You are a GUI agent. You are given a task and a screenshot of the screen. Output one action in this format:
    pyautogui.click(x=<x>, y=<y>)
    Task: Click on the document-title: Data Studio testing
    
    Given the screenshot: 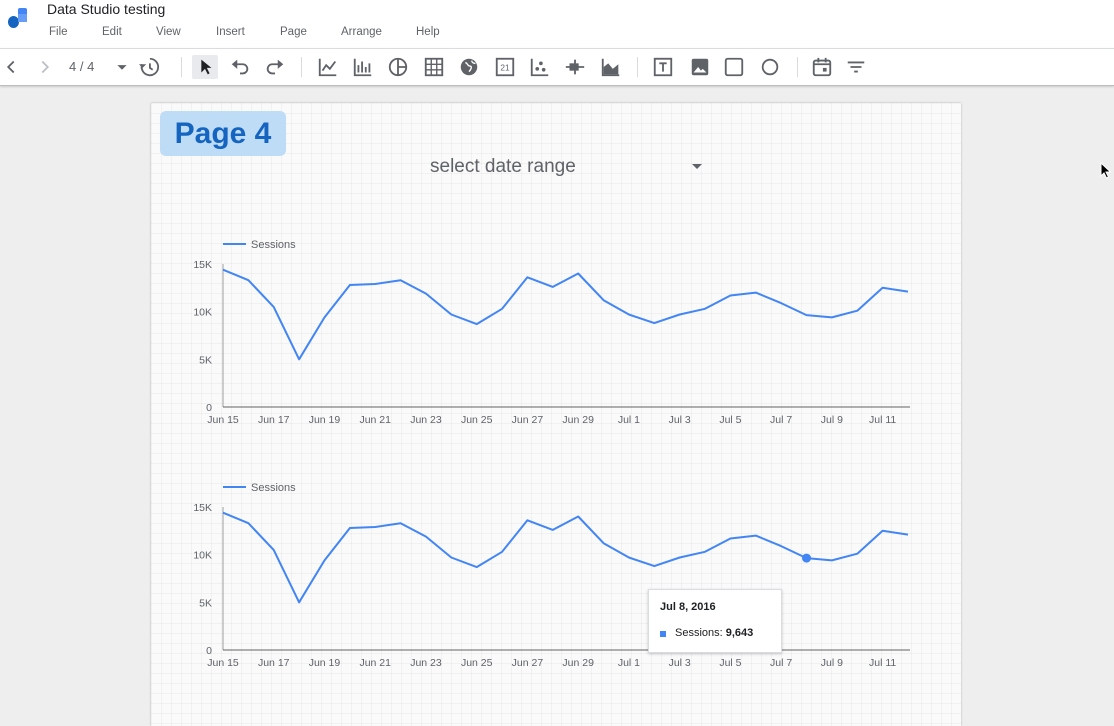 What is the action you would take?
    pyautogui.click(x=106, y=9)
    